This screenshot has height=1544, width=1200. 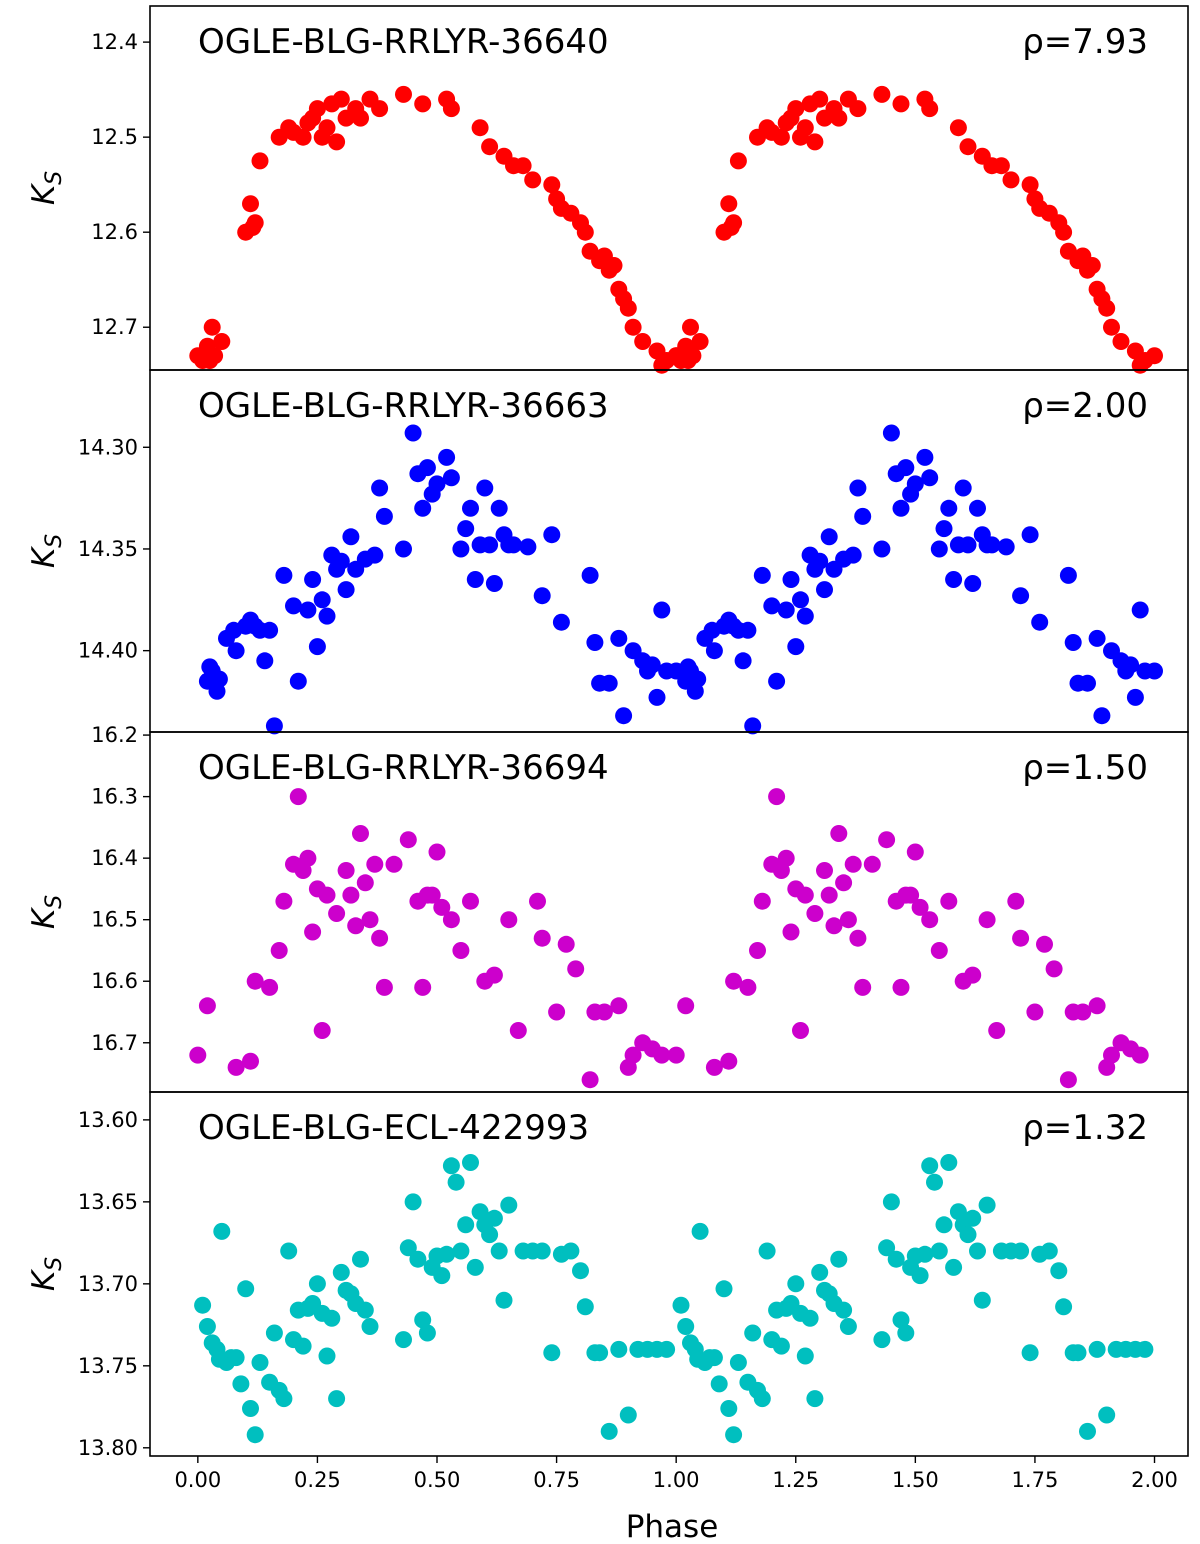 I want to click on y-tick-label: 16.7, so click(x=114, y=1043).